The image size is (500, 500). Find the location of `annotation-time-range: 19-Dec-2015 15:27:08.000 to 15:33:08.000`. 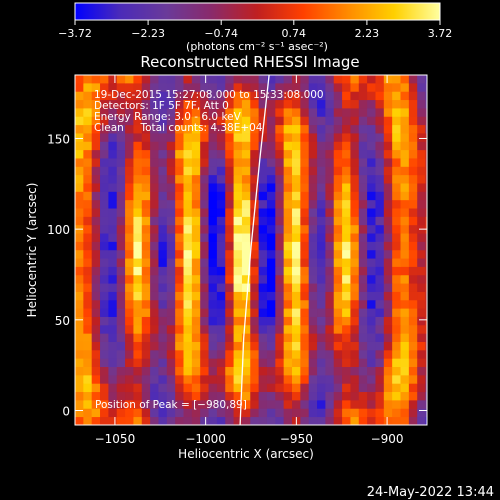

annotation-time-range: 19-Dec-2015 15:27:08.000 to 15:33:08.000 is located at coordinates (209, 95).